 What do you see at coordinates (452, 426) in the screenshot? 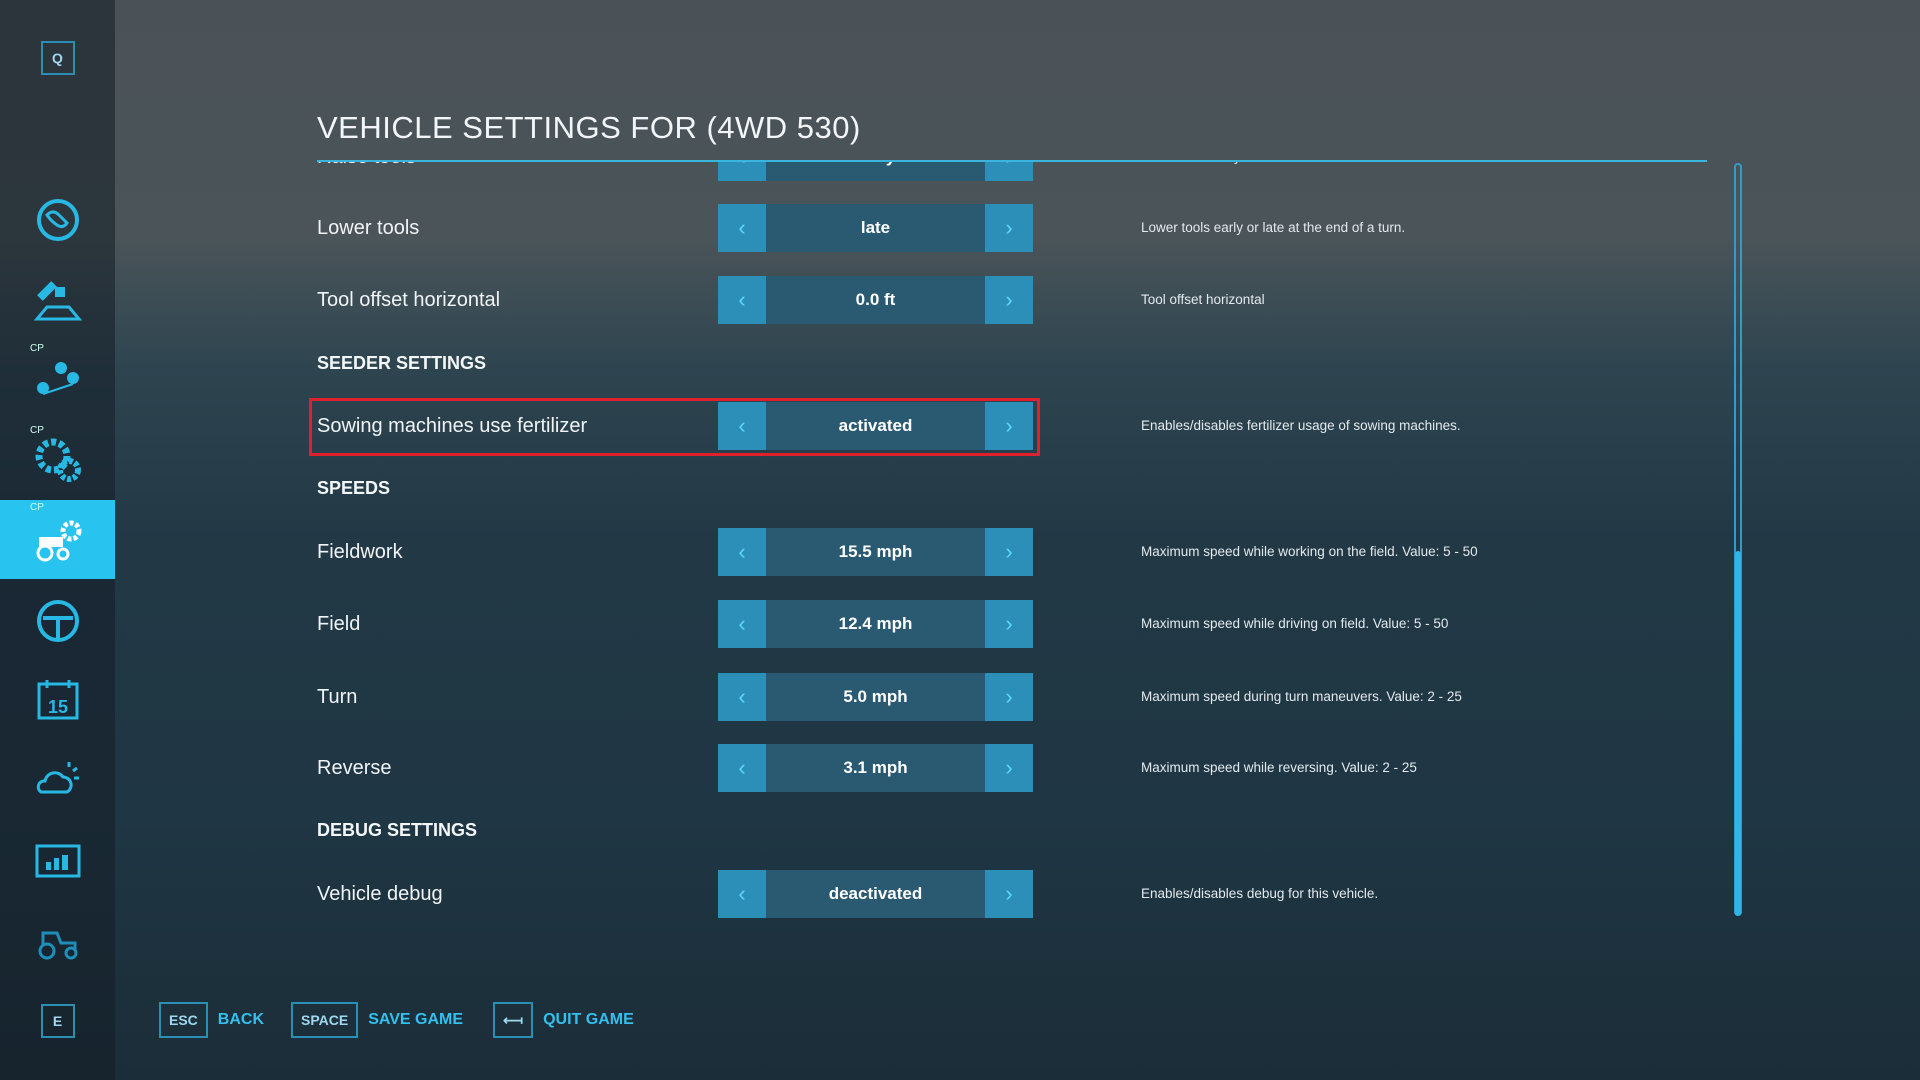
I see `setting-label: Sowing machines use fertilizer` at bounding box center [452, 426].